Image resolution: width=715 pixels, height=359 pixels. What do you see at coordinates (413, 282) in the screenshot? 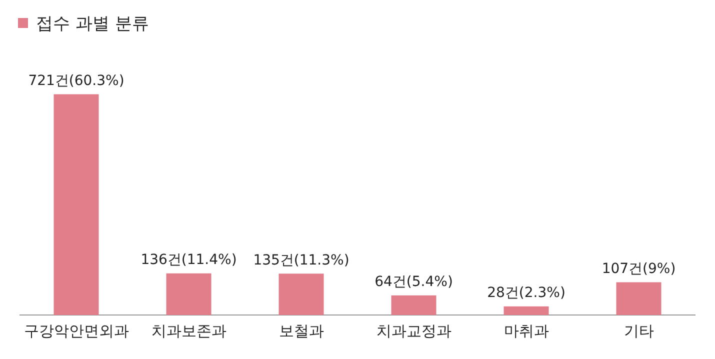
I see `data-label: 64건(5.4%)` at bounding box center [413, 282].